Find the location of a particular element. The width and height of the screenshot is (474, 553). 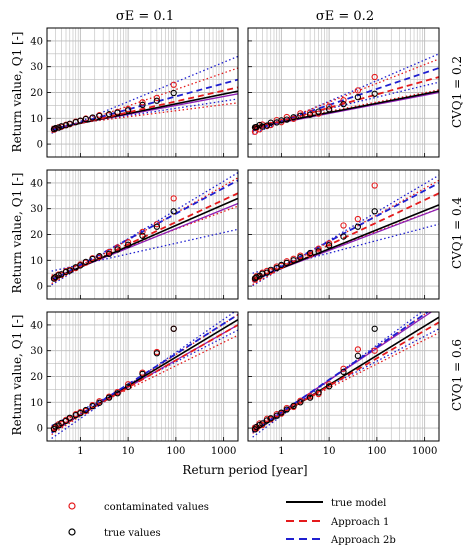

row-title-cv-0.2: CVQ1 = 0.2 is located at coordinates (457, 92).